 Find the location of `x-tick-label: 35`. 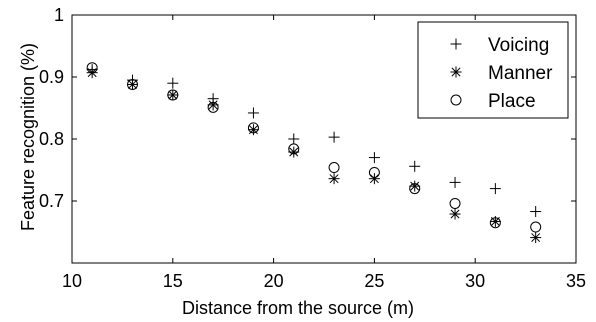

x-tick-label: 35 is located at coordinates (576, 281).